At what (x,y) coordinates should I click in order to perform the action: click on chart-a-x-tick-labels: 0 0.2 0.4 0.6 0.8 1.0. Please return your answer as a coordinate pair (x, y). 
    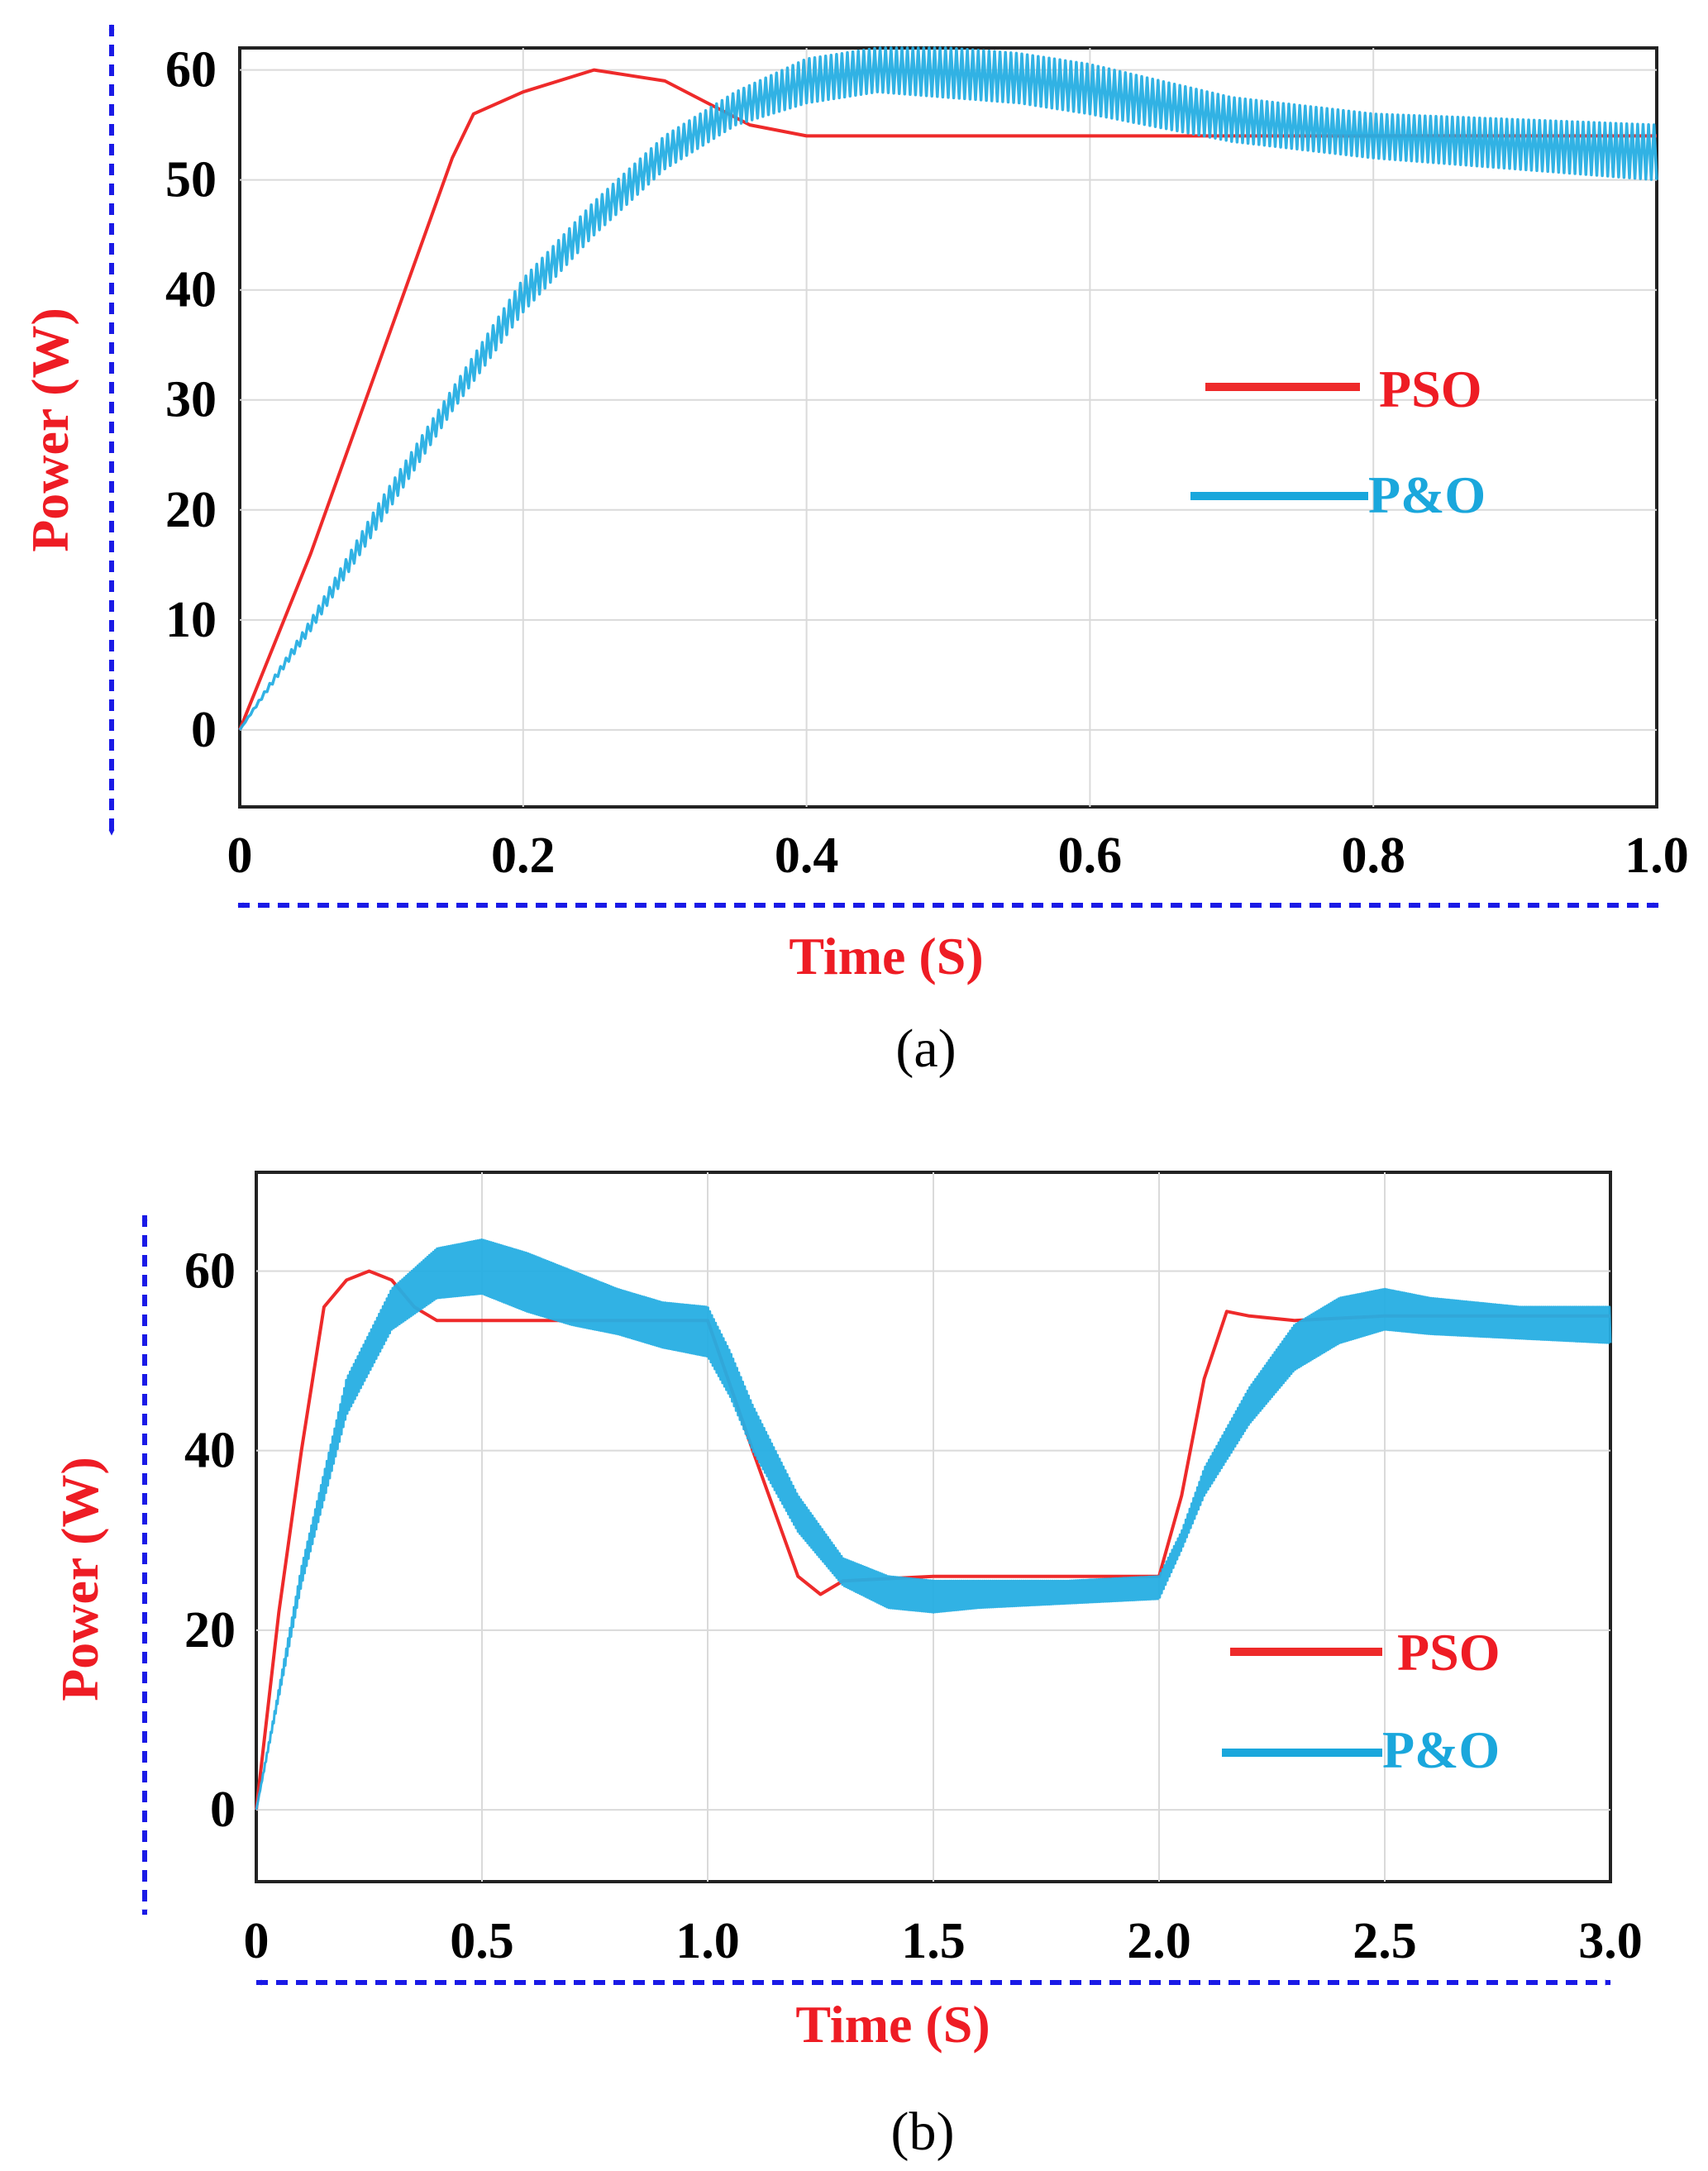
    Looking at the image, I should click on (958, 856).